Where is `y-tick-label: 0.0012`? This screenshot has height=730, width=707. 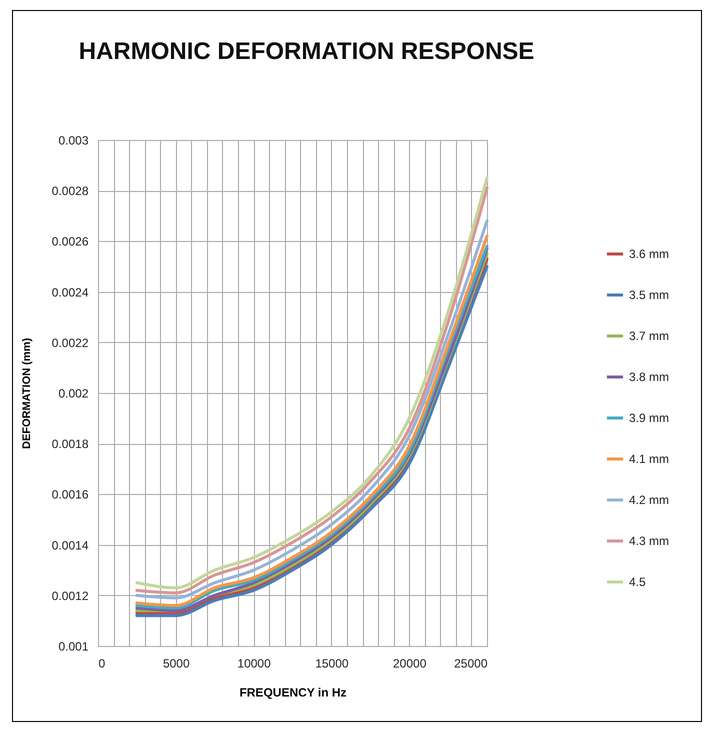
y-tick-label: 0.0012 is located at coordinates (70, 595).